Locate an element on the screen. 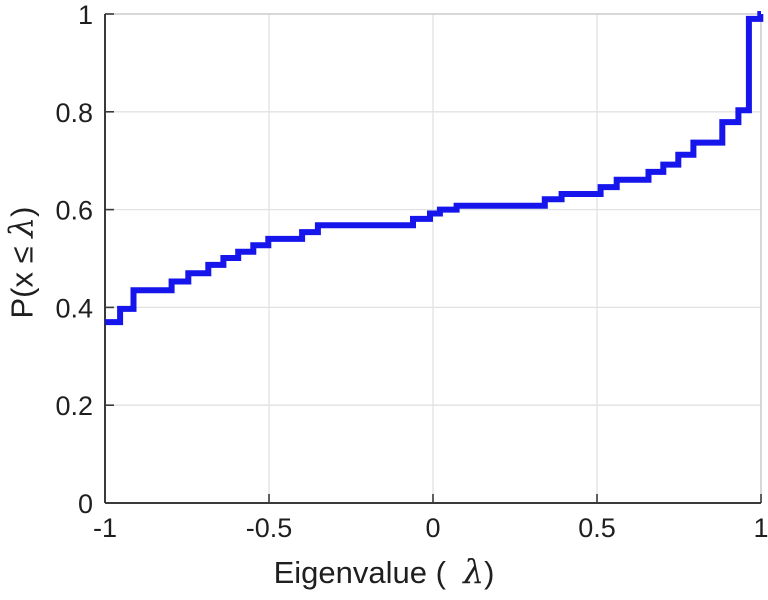  y-tick-label: 0.4 is located at coordinates (74, 308).